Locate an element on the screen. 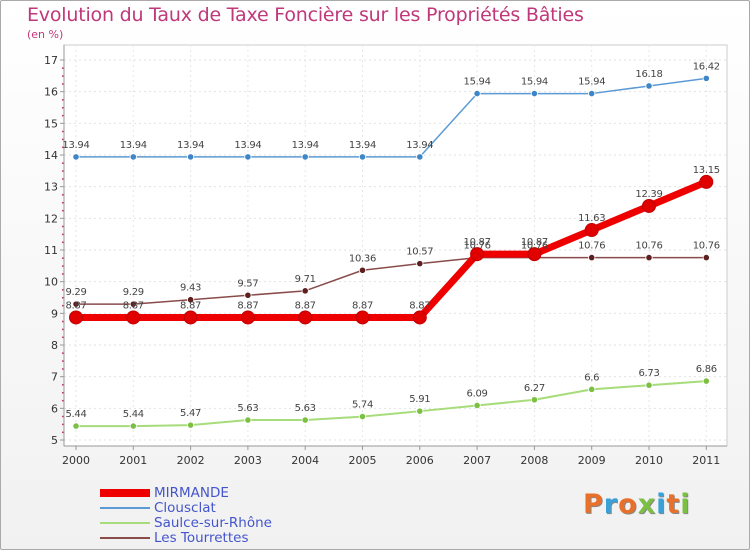 The height and width of the screenshot is (550, 750). y-tick-label: 6 is located at coordinates (54, 408).